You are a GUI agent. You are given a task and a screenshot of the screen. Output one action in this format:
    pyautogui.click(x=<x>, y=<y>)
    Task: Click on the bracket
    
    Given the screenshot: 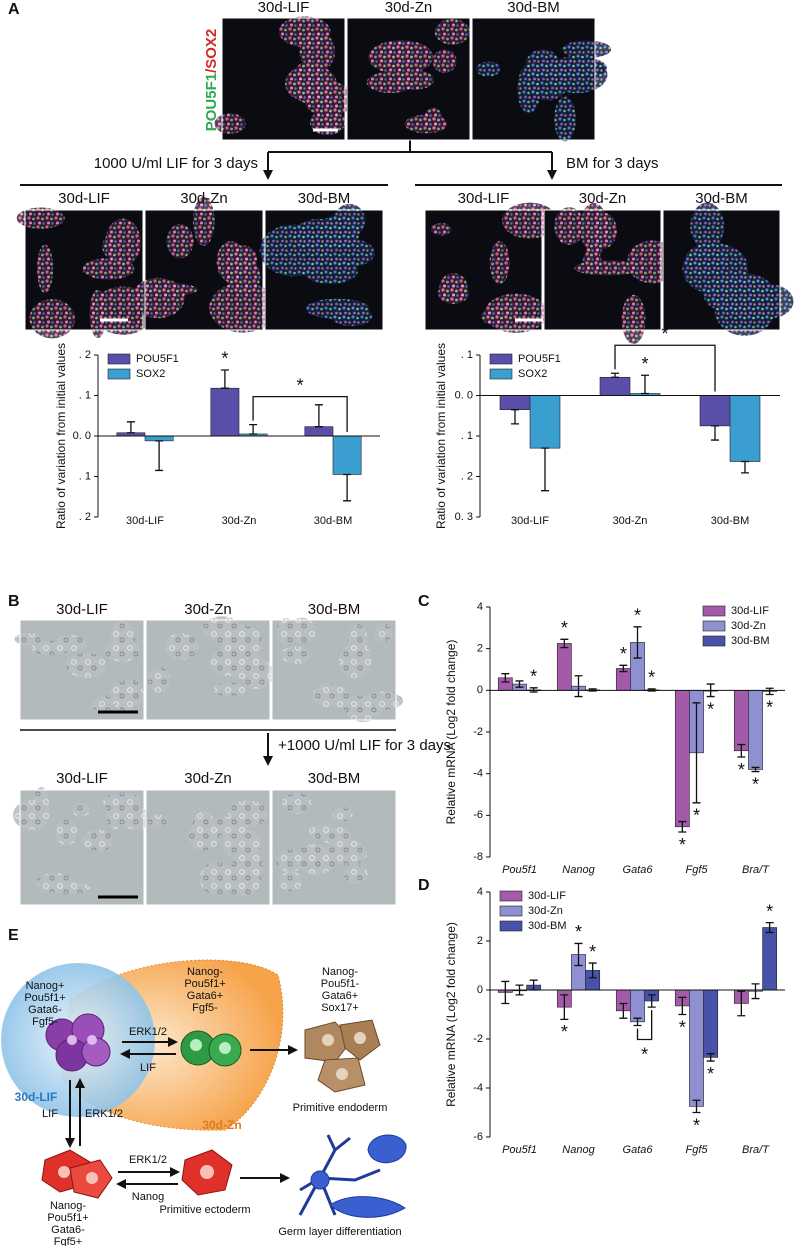 What is the action you would take?
    pyautogui.click(x=644, y=1025)
    